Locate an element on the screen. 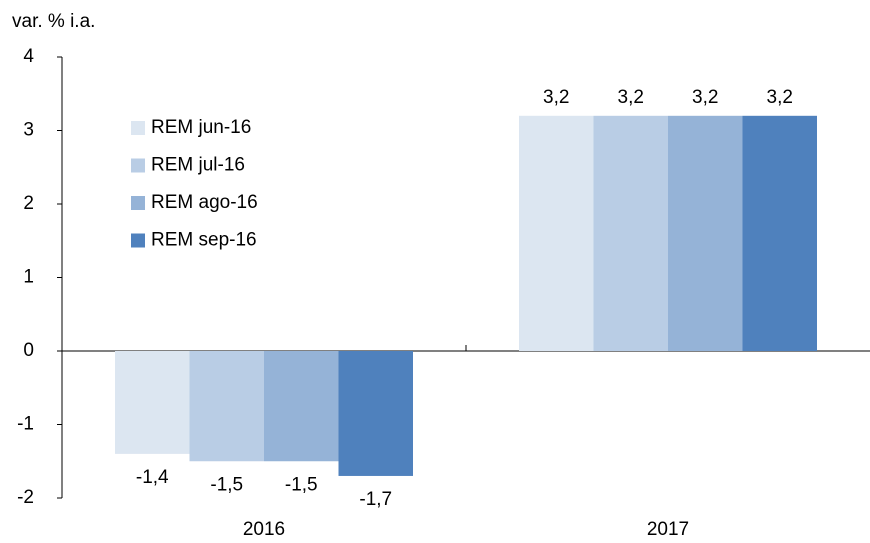 Image resolution: width=870 pixels, height=543 pixels. y-tick-label: 2 is located at coordinates (28, 203).